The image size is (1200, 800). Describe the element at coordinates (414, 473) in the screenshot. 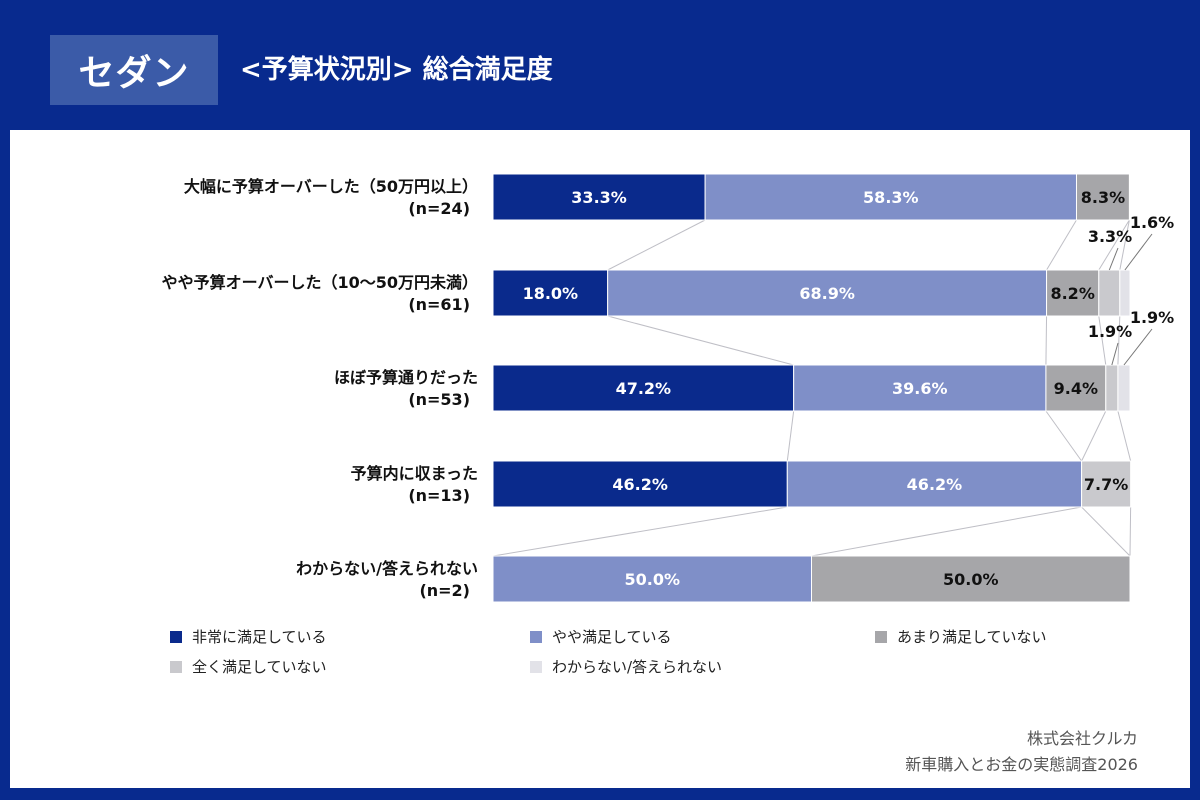

I see `category-label: 予算内に収まった` at that location.